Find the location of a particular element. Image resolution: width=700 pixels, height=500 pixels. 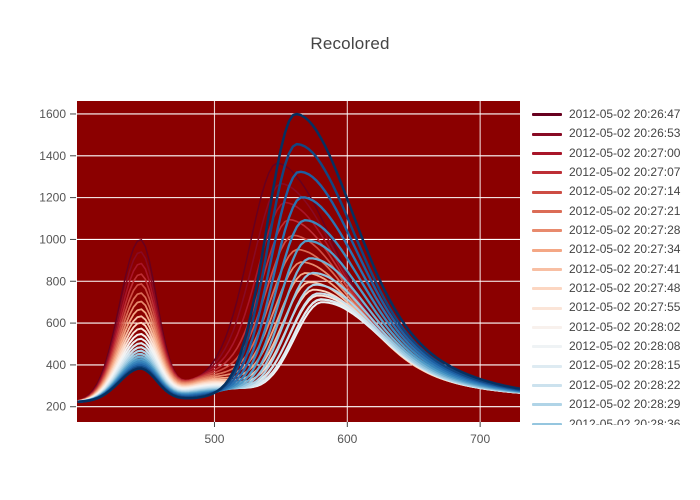

legend-item: 2012-05-02 20:27:00 is located at coordinates (615, 153).